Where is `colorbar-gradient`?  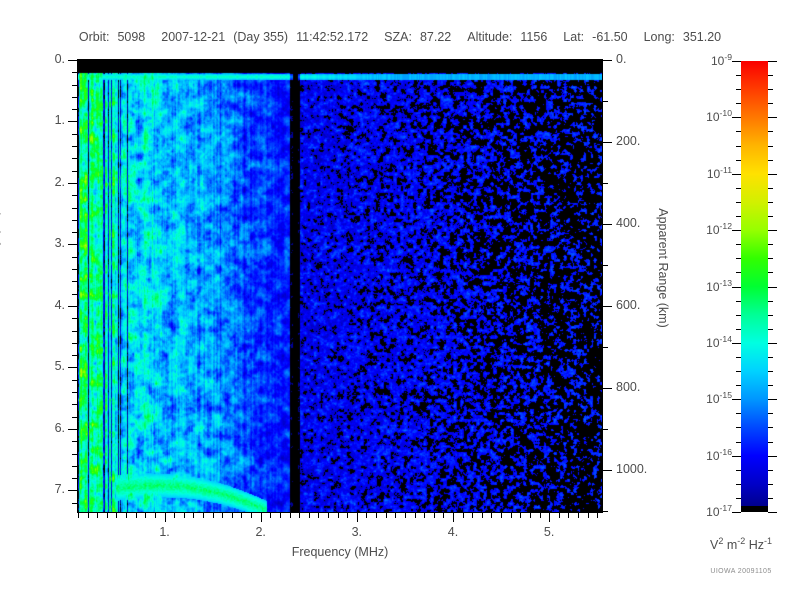
colorbar-gradient is located at coordinates (754, 286).